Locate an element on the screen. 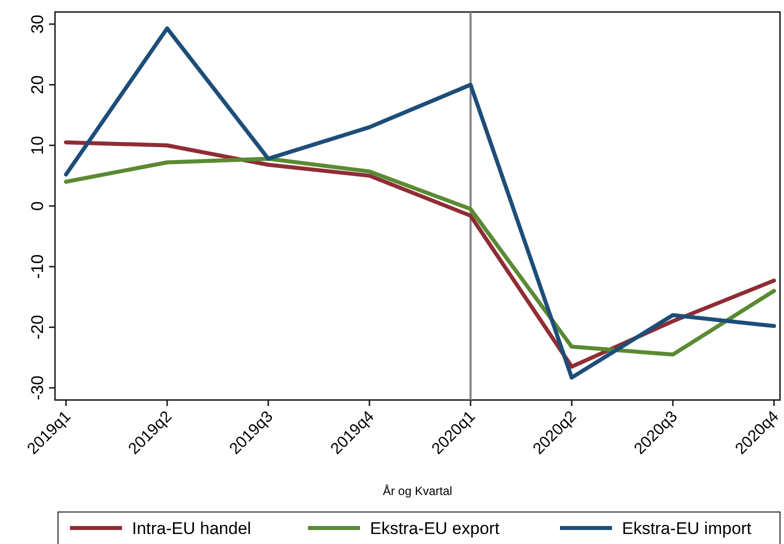 The image size is (784, 544). y-tick-label: 10 is located at coordinates (37, 145).